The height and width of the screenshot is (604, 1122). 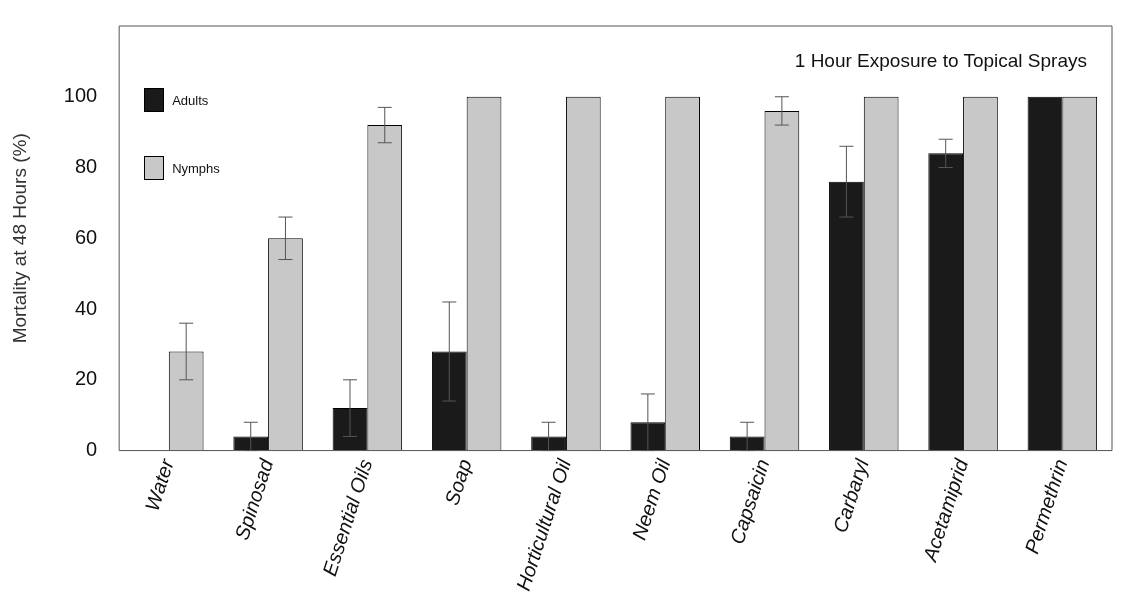 What do you see at coordinates (190, 100) in the screenshot?
I see `legend-label: Adults` at bounding box center [190, 100].